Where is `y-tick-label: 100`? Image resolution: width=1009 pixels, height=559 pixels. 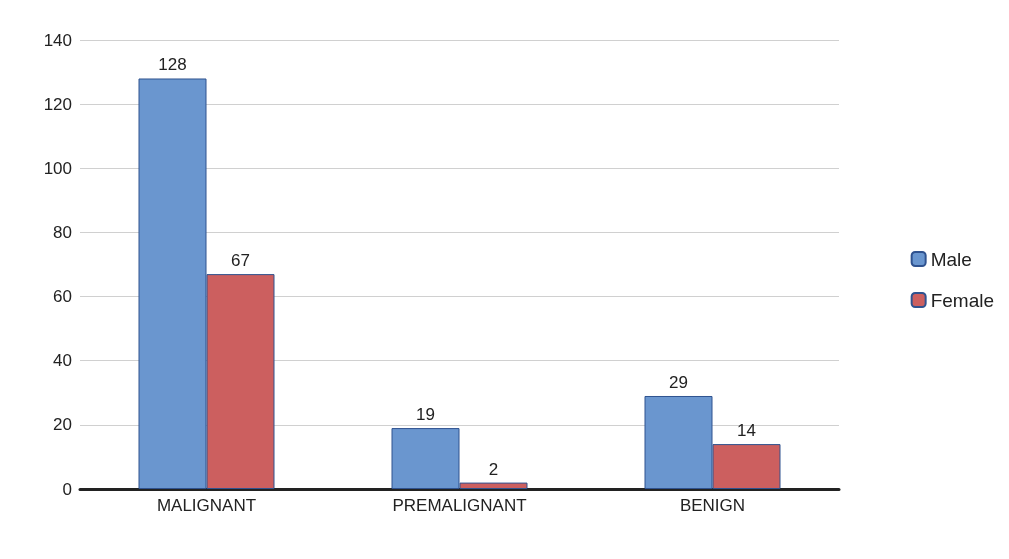
y-tick-label: 100 is located at coordinates (57, 168).